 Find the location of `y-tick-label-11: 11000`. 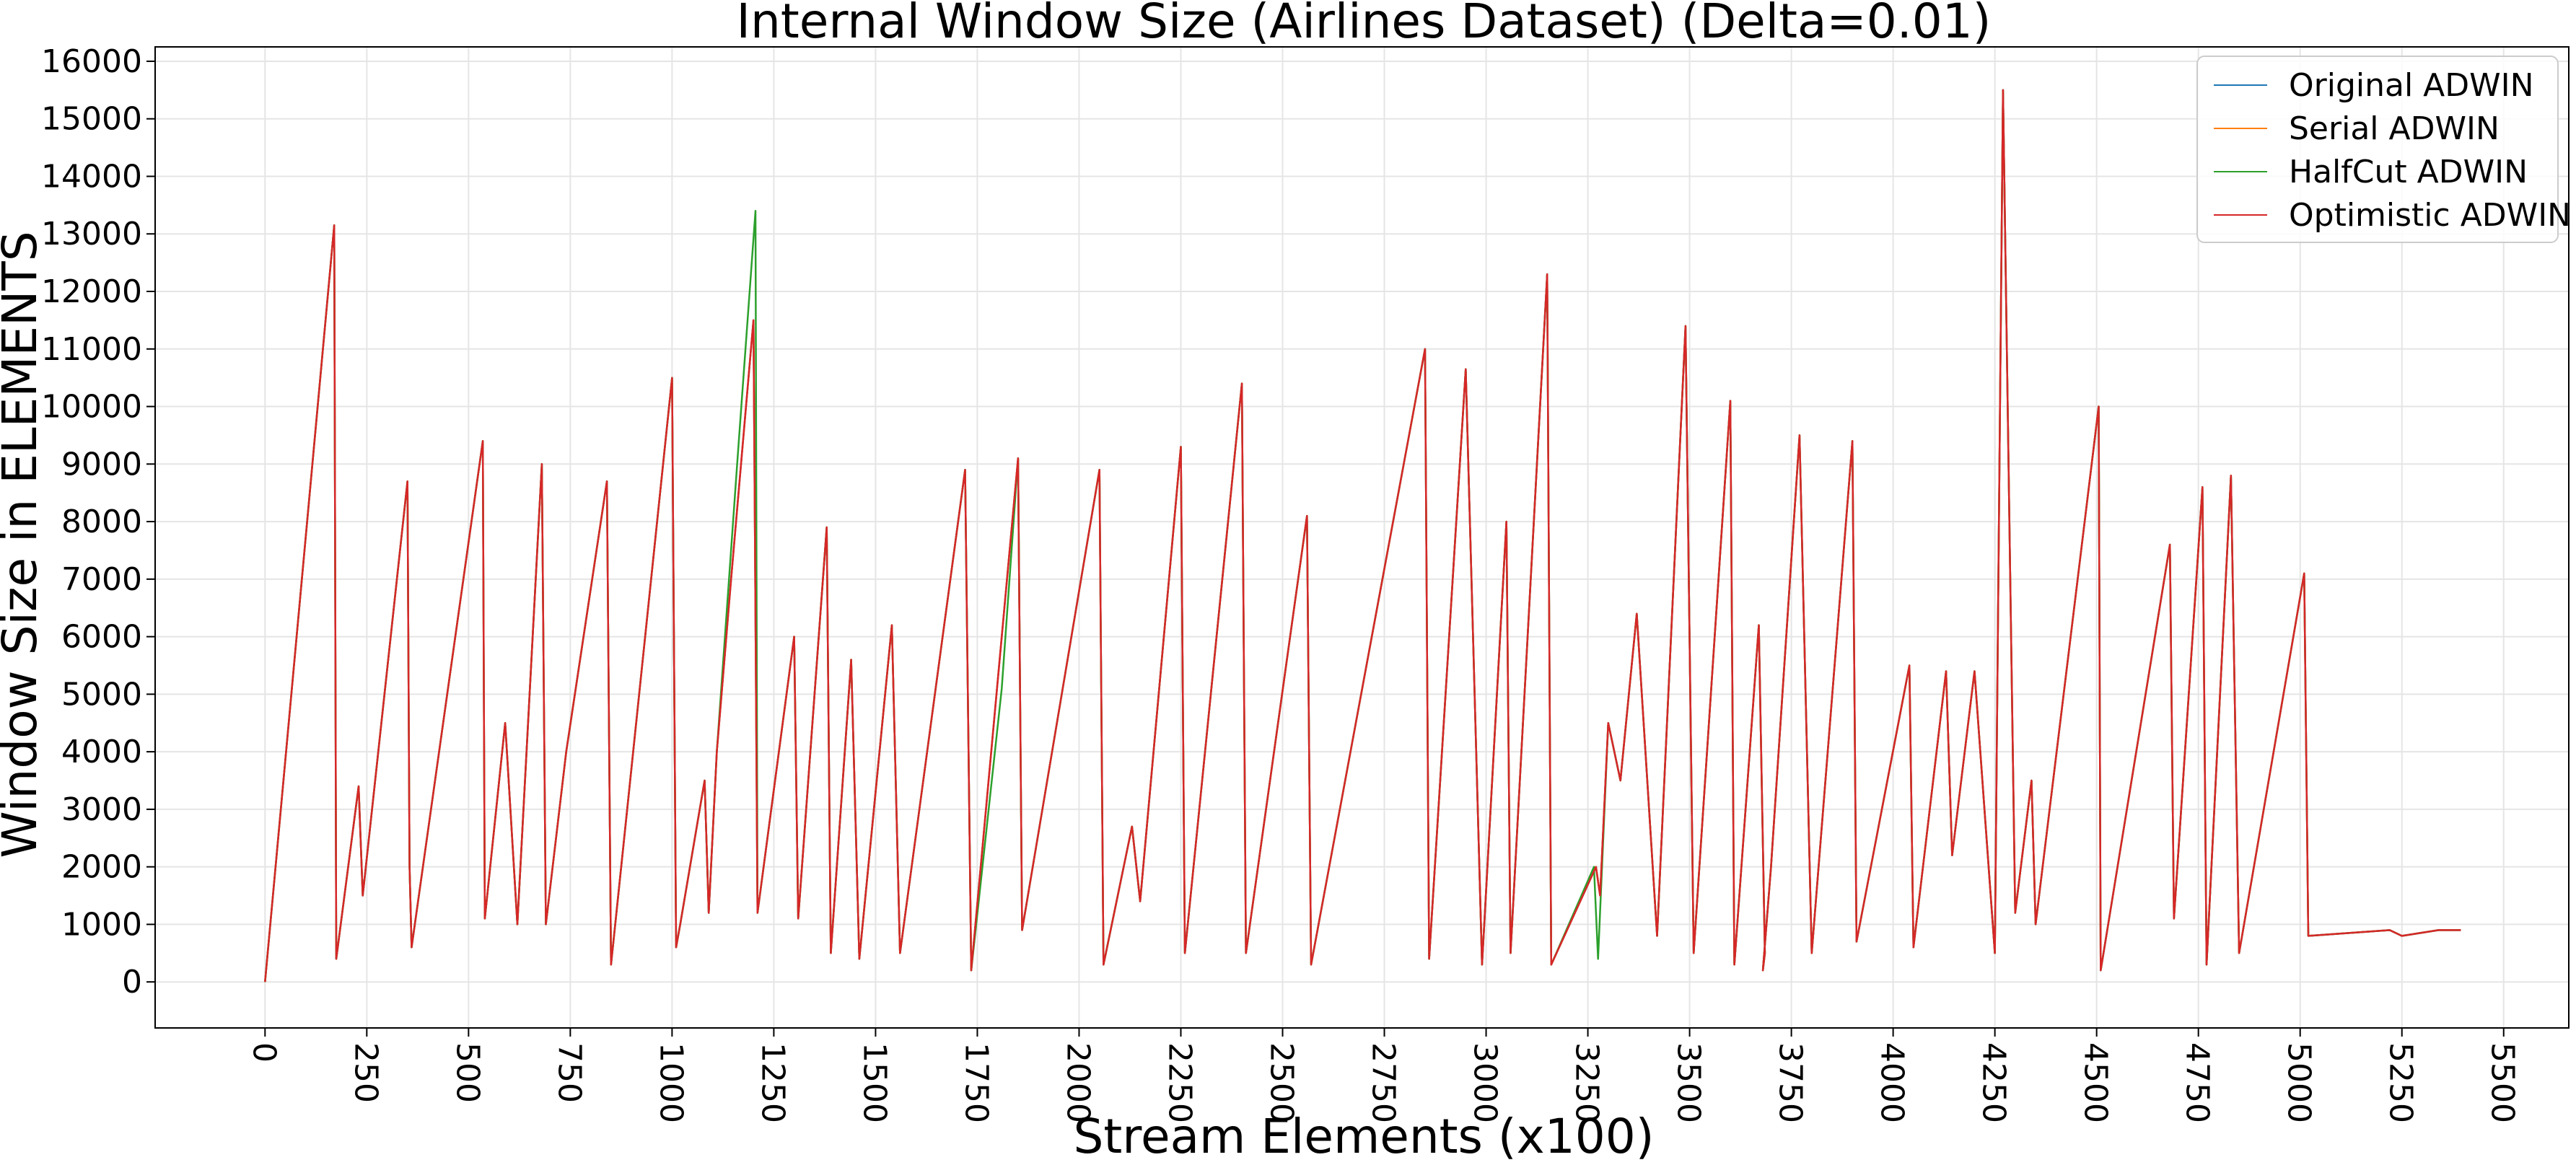

y-tick-label-11: 11000 is located at coordinates (91, 349).